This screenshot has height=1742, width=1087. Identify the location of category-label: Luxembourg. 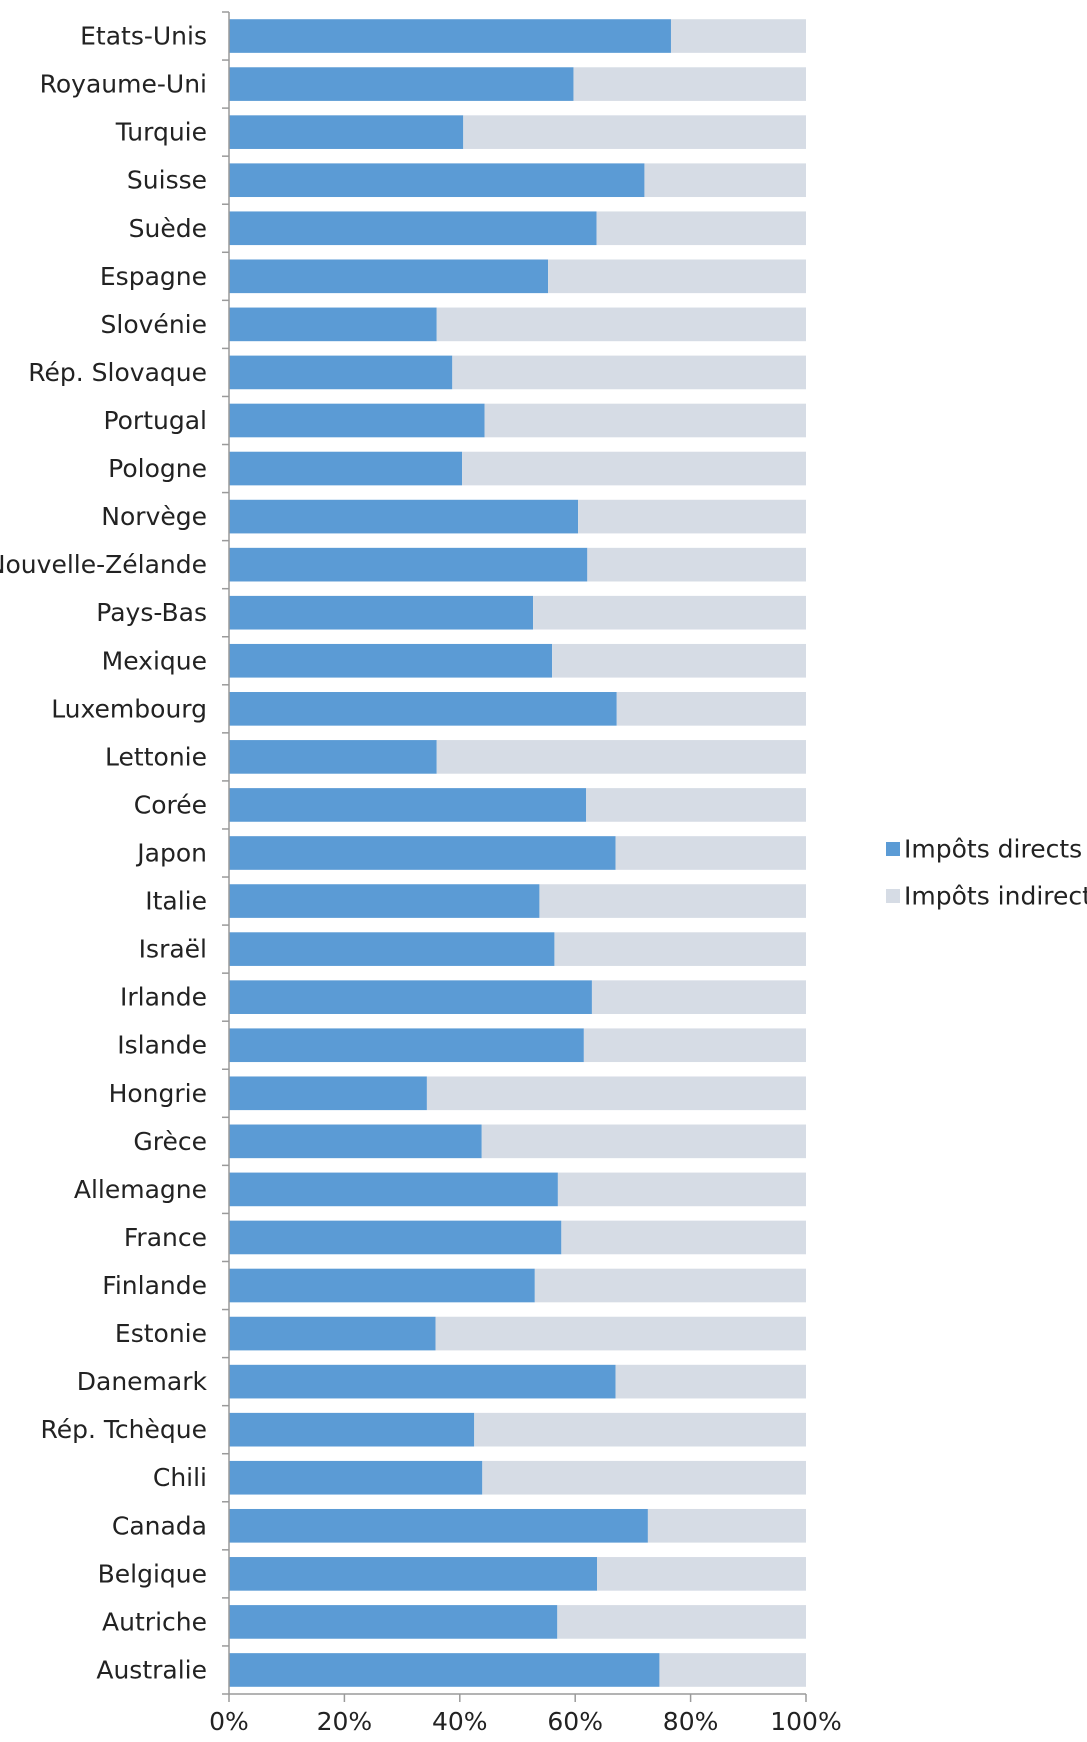
(129, 708).